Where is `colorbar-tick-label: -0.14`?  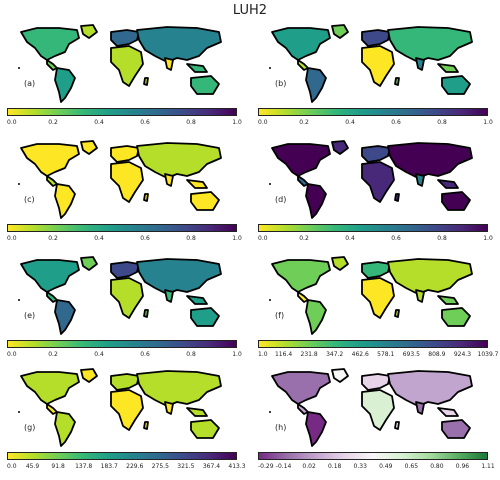
colorbar-tick-label: -0.14 is located at coordinates (283, 466).